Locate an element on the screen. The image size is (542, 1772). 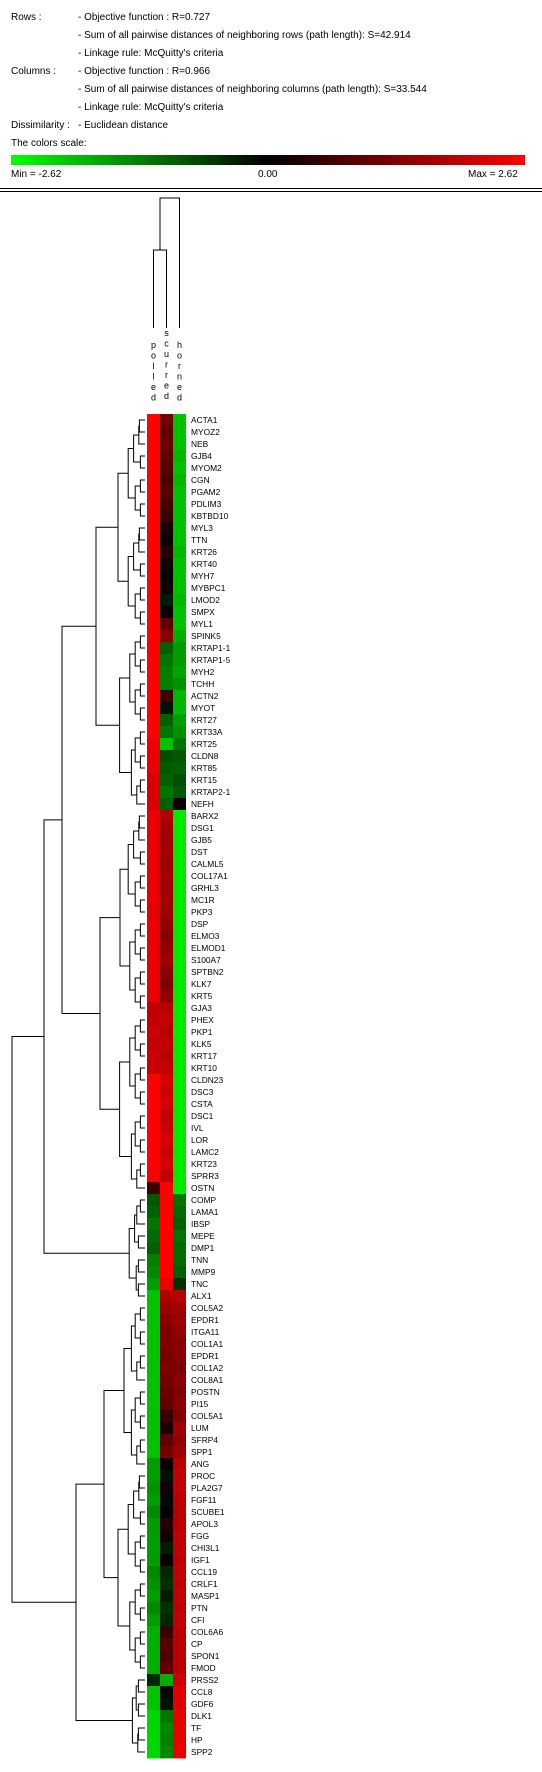
dissimilarity-value: - Euclidean distance is located at coordinates (123, 125).